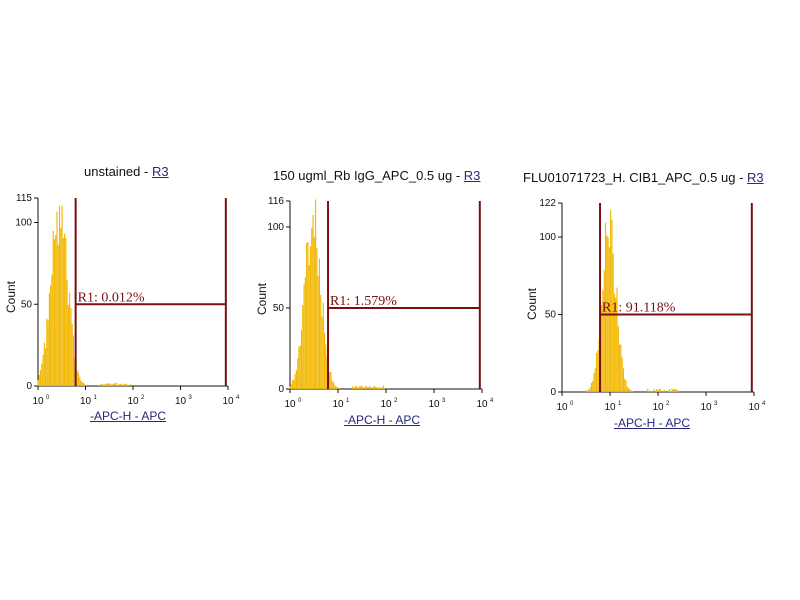 This screenshot has height=600, width=800. I want to click on gate-percentage-label: R1: 1.579%, so click(363, 301).